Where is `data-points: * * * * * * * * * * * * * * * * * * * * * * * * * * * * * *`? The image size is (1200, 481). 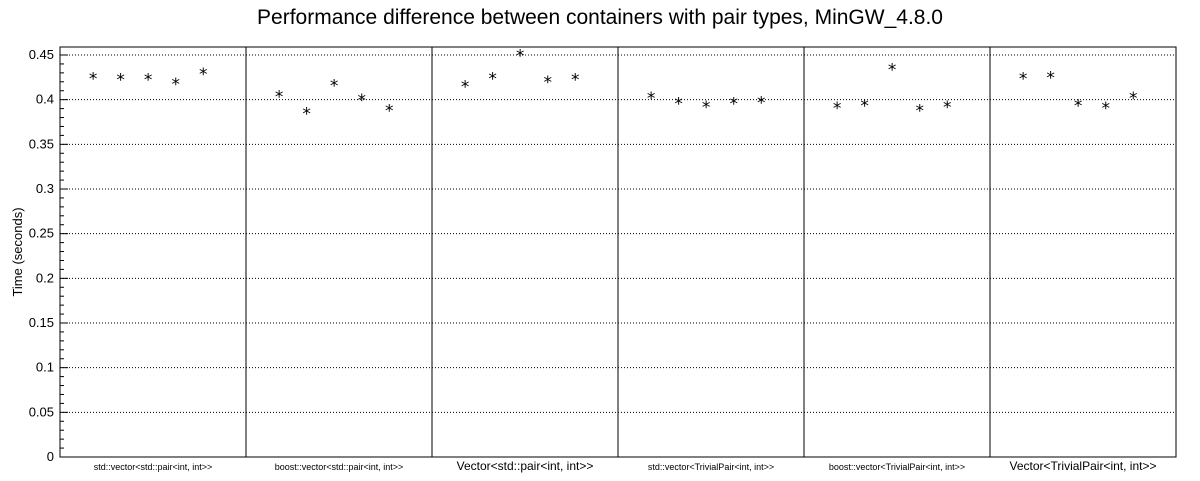 data-points: * * * * * * * * * * * * * * * * * * * * * * * * * * * * * * is located at coordinates (613, 85).